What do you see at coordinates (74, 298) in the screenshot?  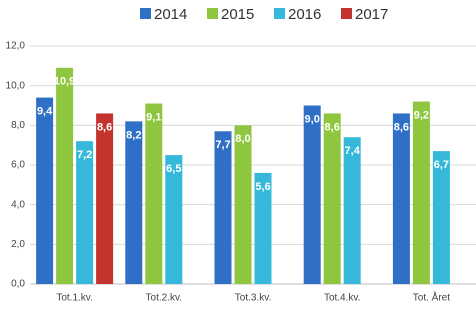 I see `x-tick-label: Tot.1.kv.` at bounding box center [74, 298].